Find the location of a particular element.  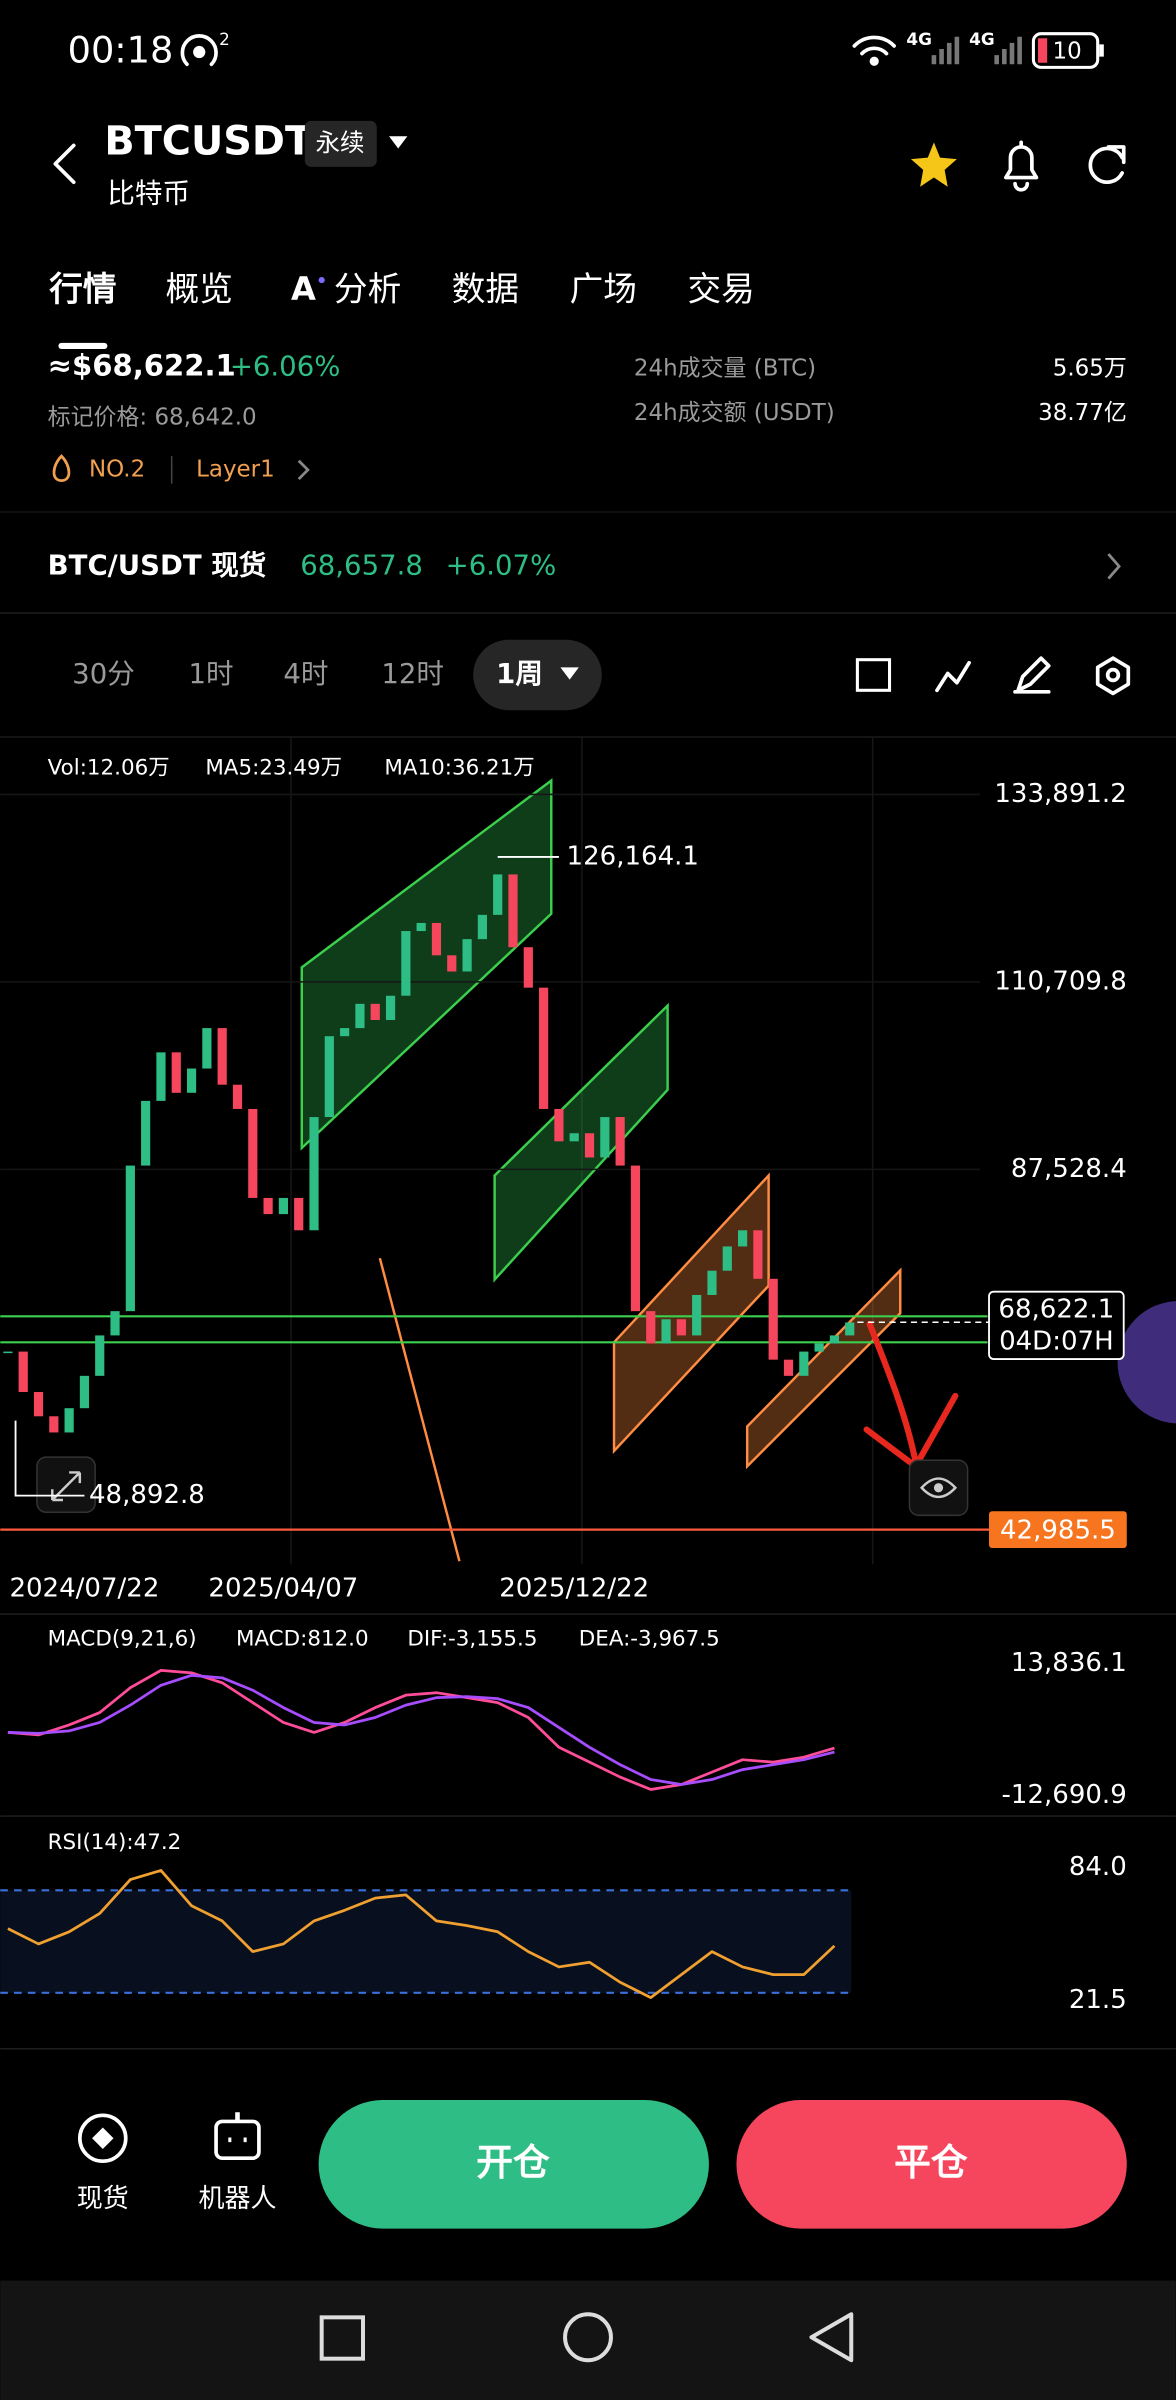

spot-icon is located at coordinates (103, 2138).